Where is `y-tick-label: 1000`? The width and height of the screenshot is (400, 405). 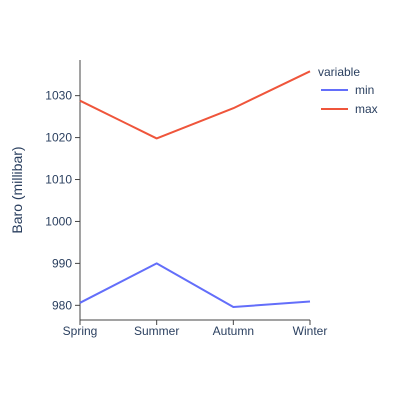
y-tick-label: 1000 is located at coordinates (58, 221).